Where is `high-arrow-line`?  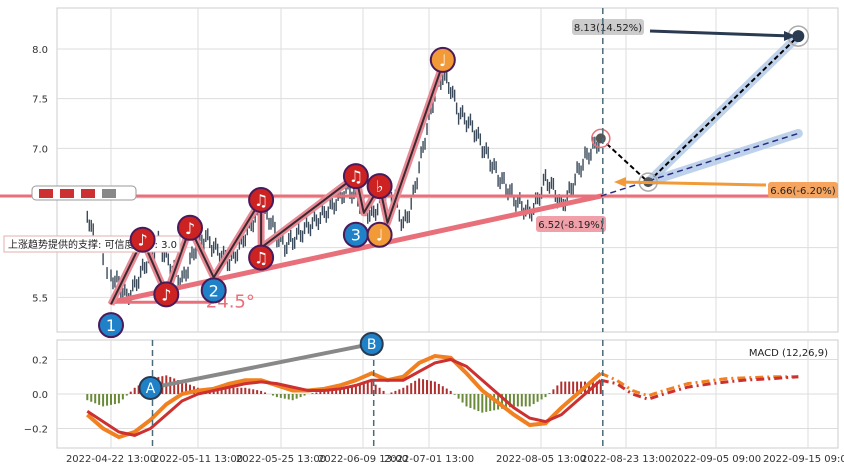
high-arrow-line is located at coordinates (721, 33).